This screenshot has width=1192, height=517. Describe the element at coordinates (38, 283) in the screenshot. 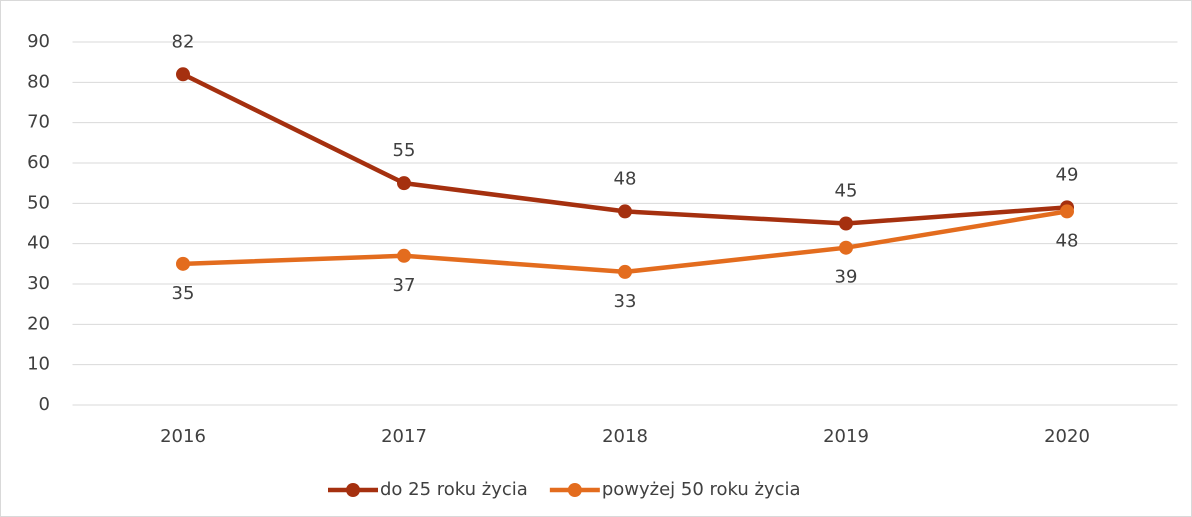

I see `y-tick-label: 30` at that location.